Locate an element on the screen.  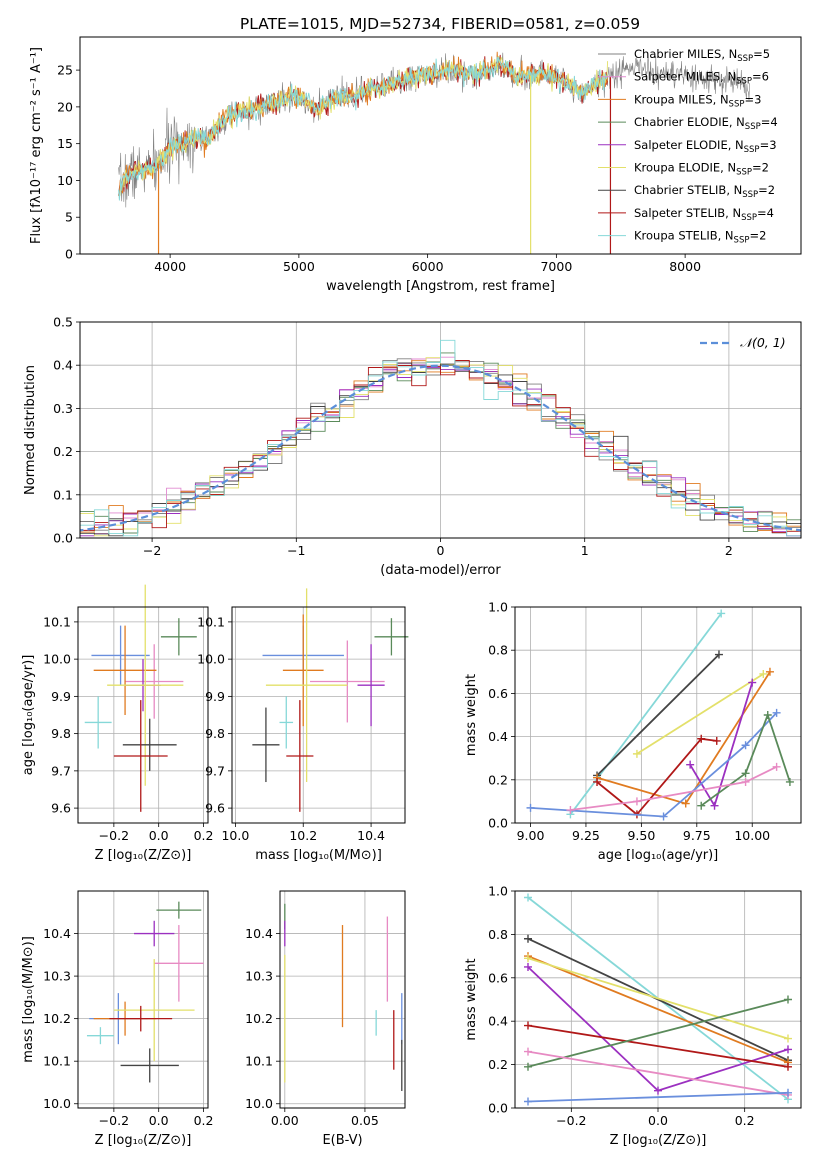
x-axis-label: mass [log₁₀(M/M⊙)] is located at coordinates (318, 855).